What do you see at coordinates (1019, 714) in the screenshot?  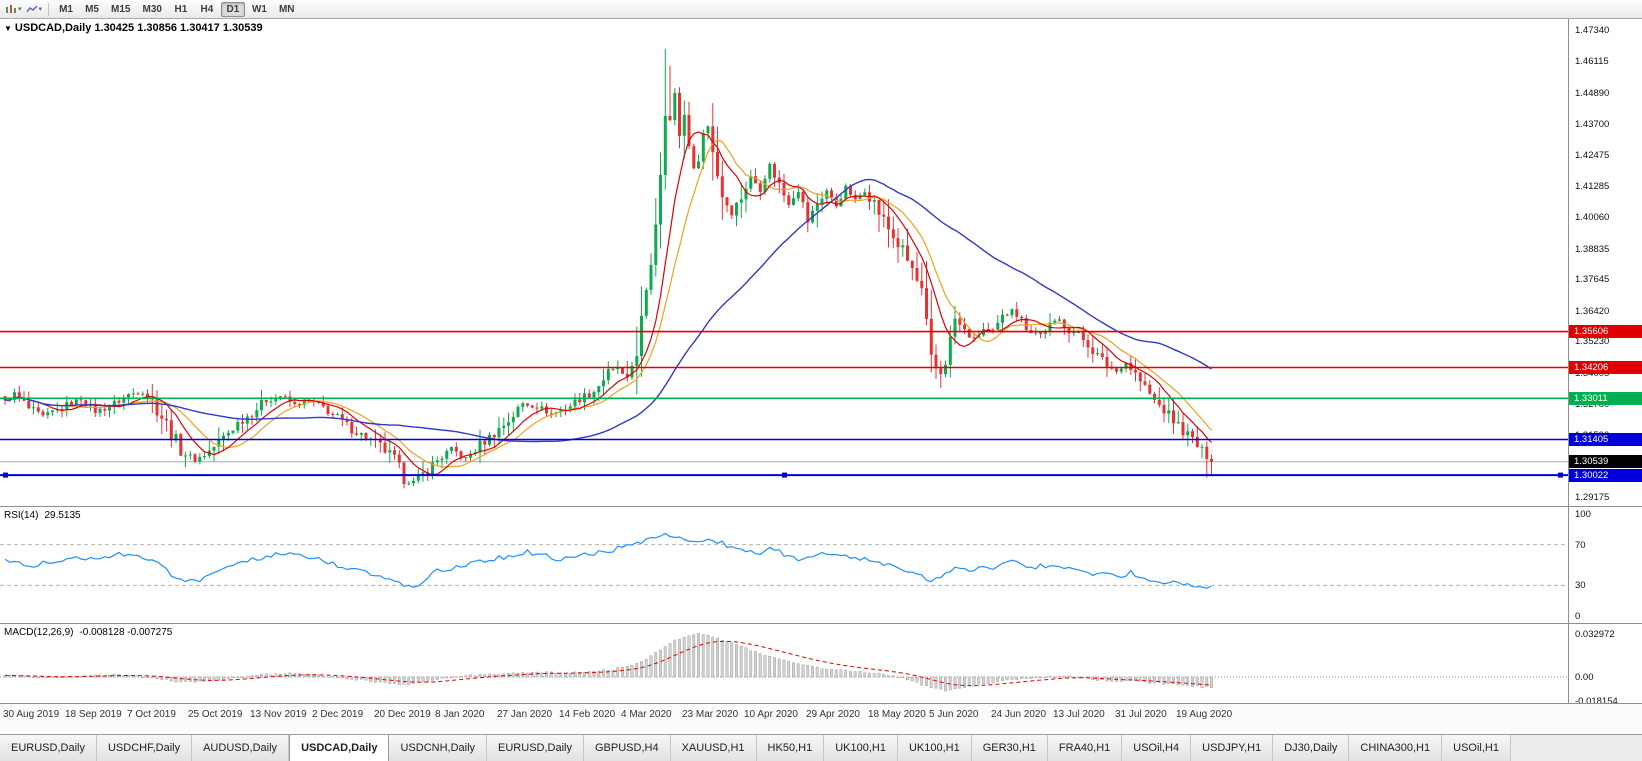 I see `date-axis-label: 24 Jun 2020` at bounding box center [1019, 714].